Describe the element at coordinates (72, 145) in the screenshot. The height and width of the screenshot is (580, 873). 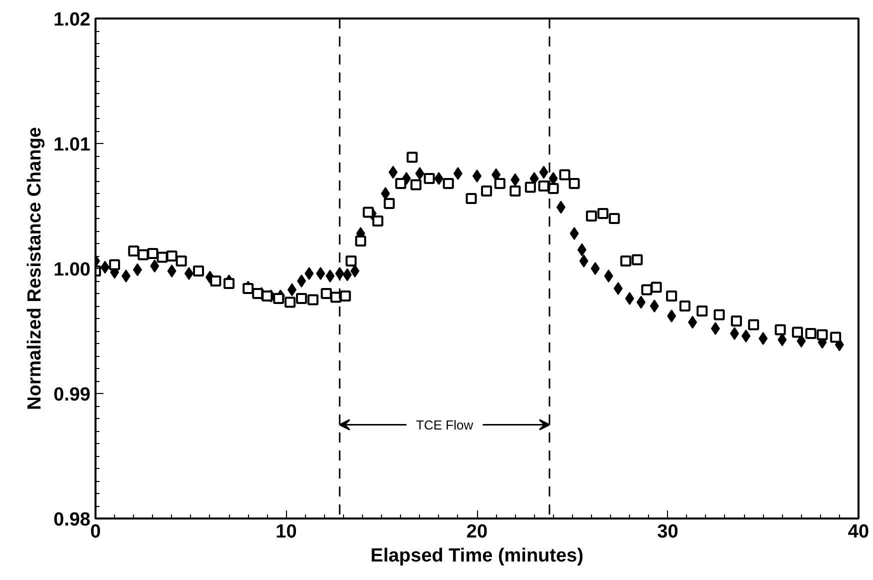
I see `y-tick-label: 1.01` at that location.